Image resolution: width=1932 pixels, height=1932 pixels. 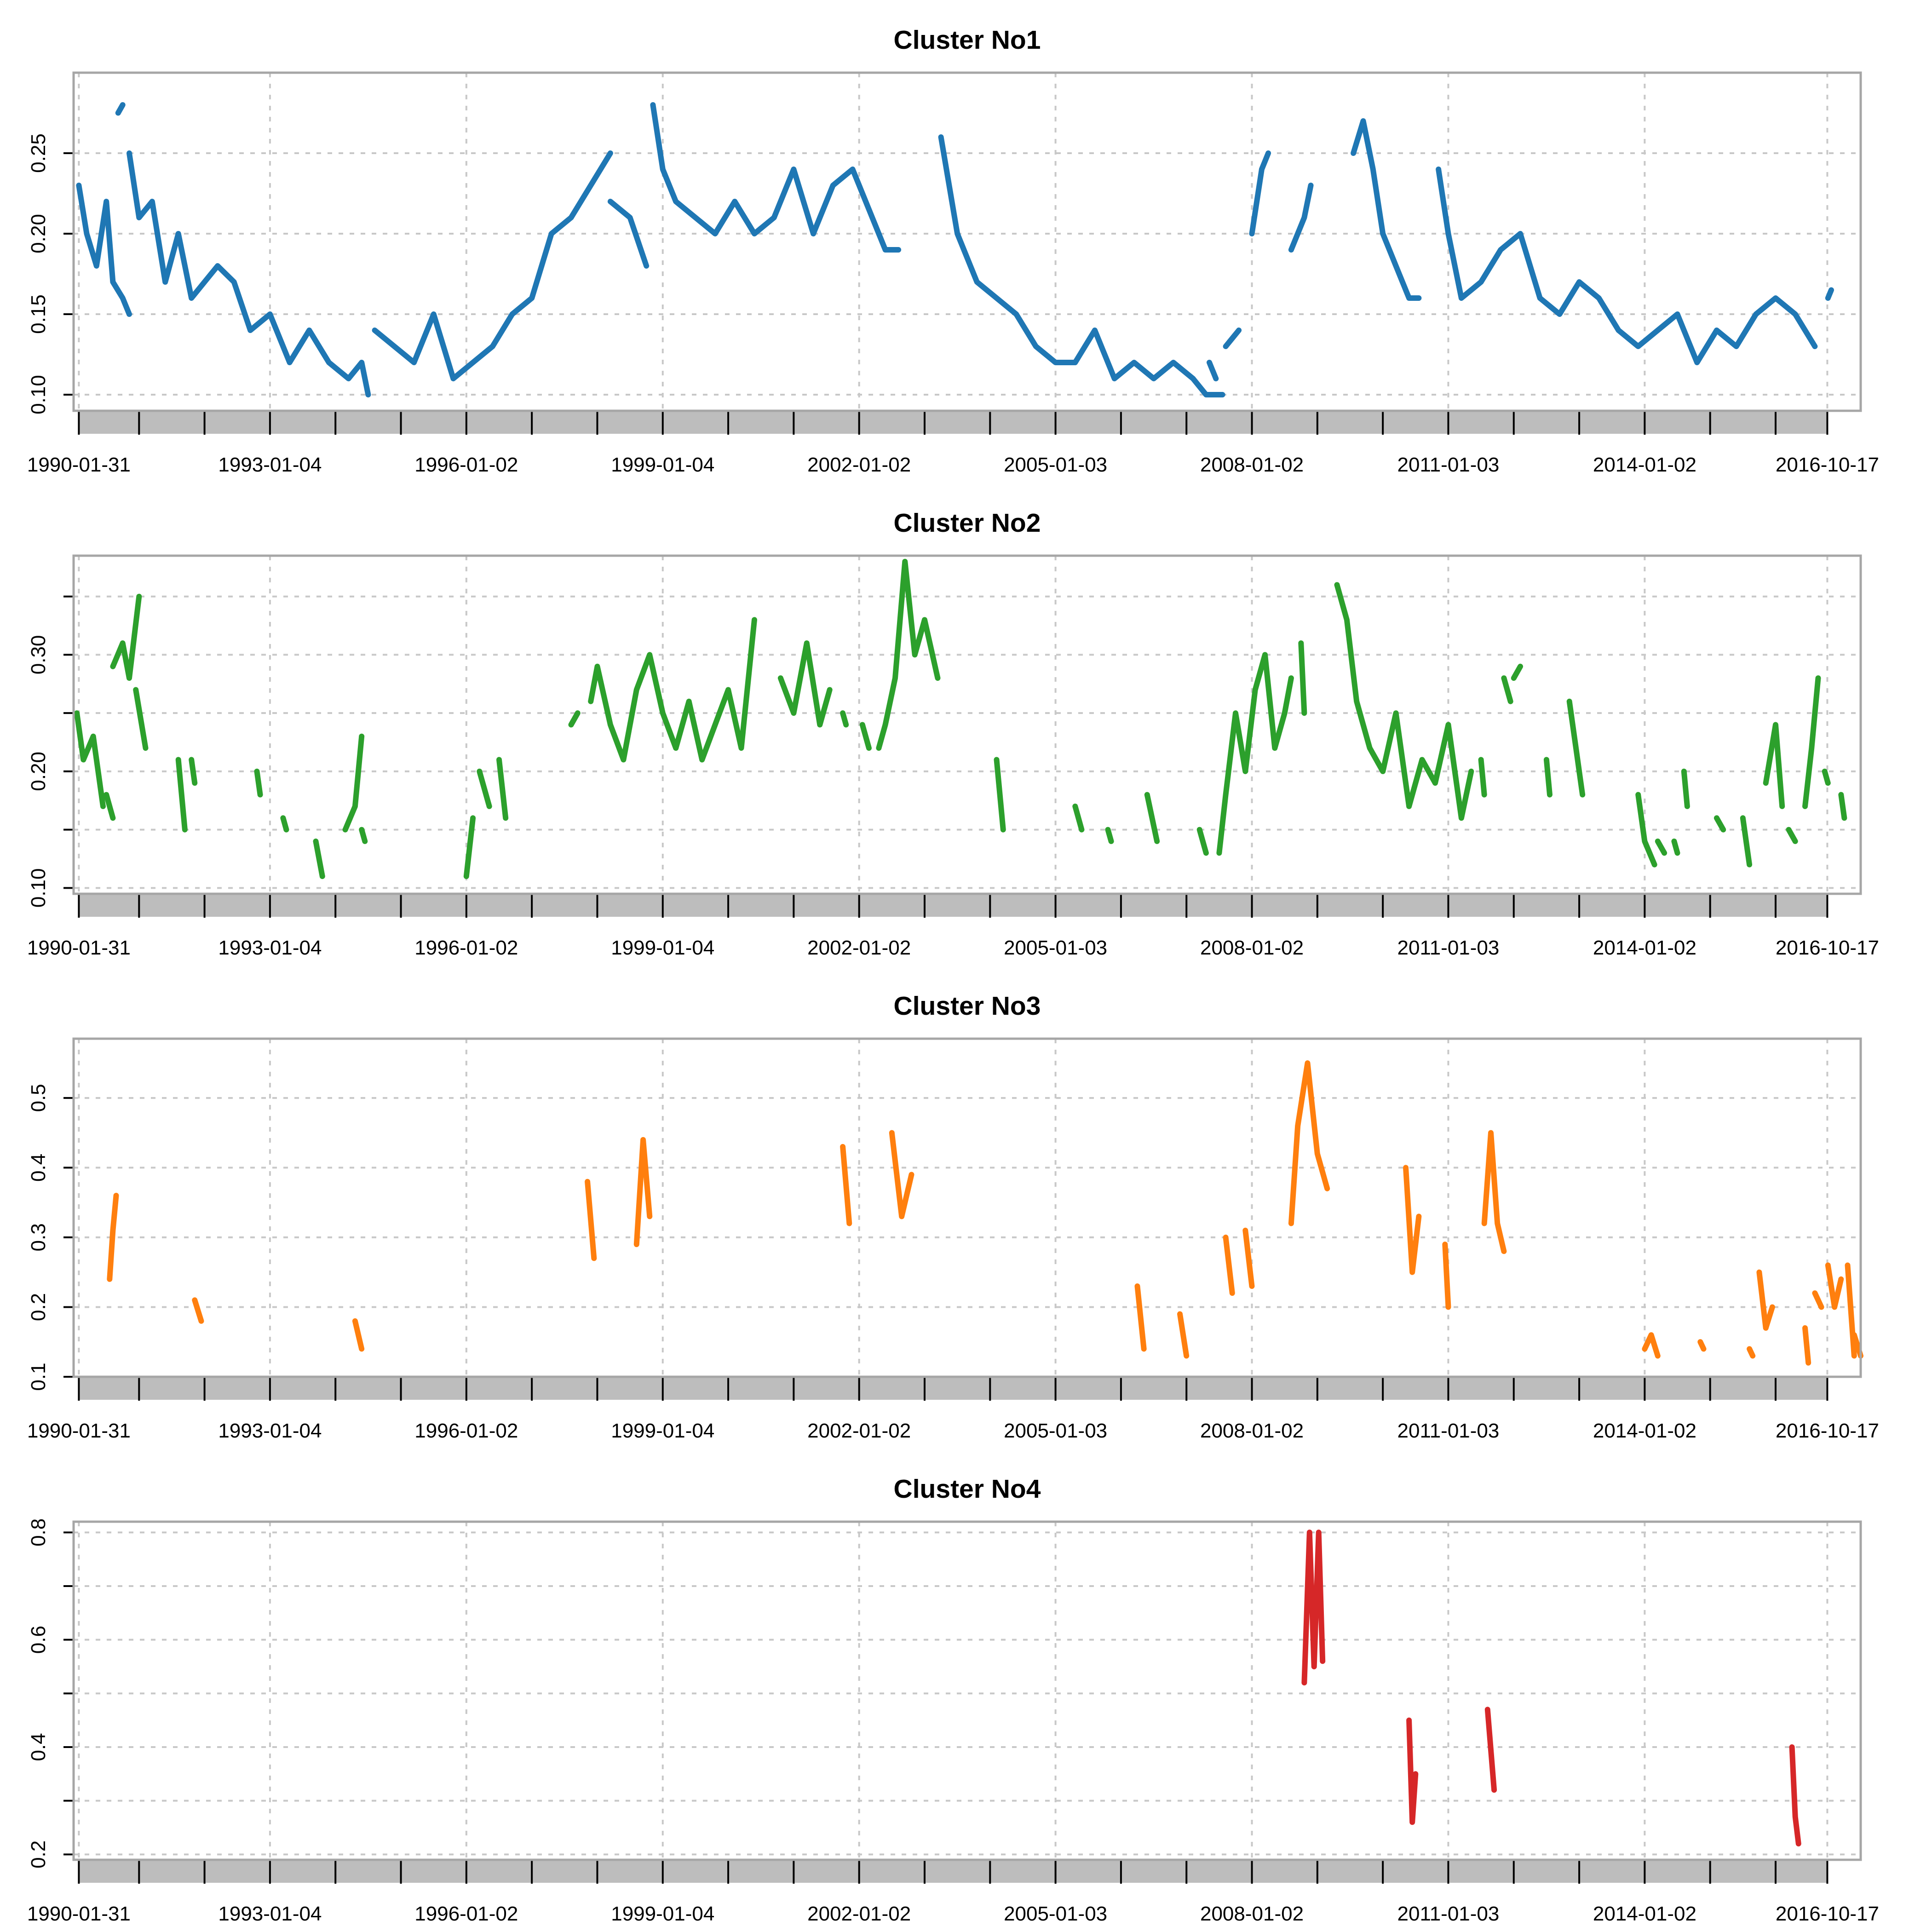 I want to click on y-tick-label: 0.5, so click(x=38, y=1098).